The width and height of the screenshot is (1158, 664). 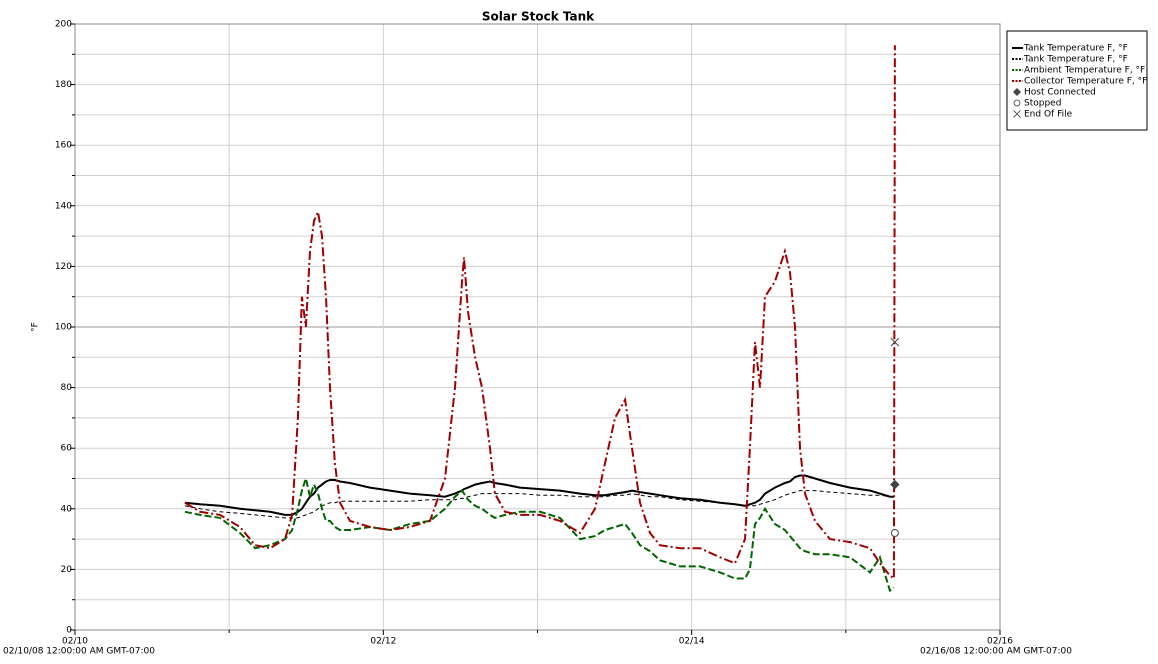 What do you see at coordinates (1084, 71) in the screenshot?
I see `legend-label: Ambient Temperature F, °F` at bounding box center [1084, 71].